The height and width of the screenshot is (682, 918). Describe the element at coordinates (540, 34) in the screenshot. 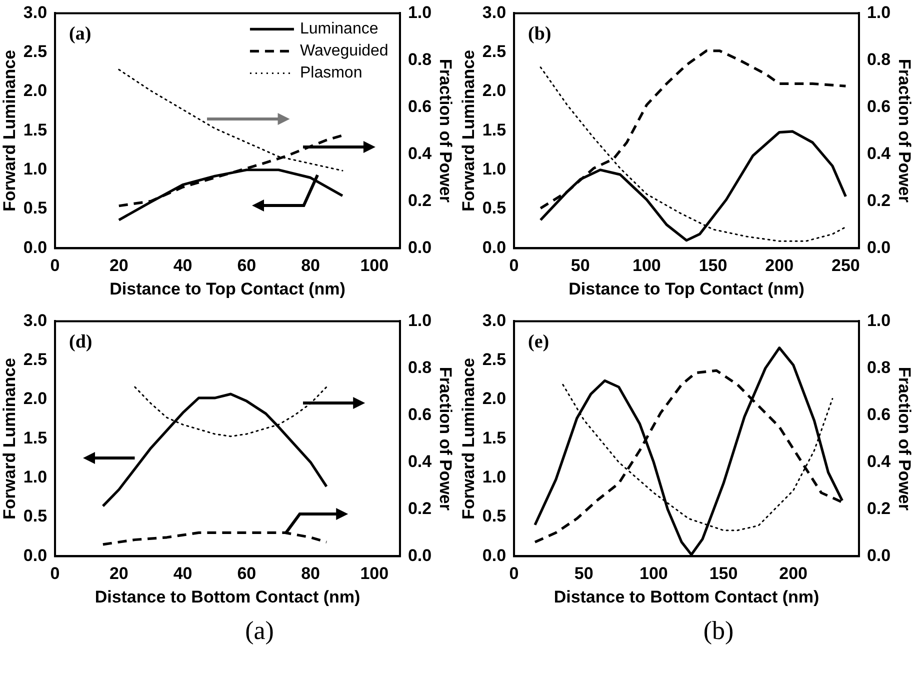

I see `annotation: (b)` at that location.